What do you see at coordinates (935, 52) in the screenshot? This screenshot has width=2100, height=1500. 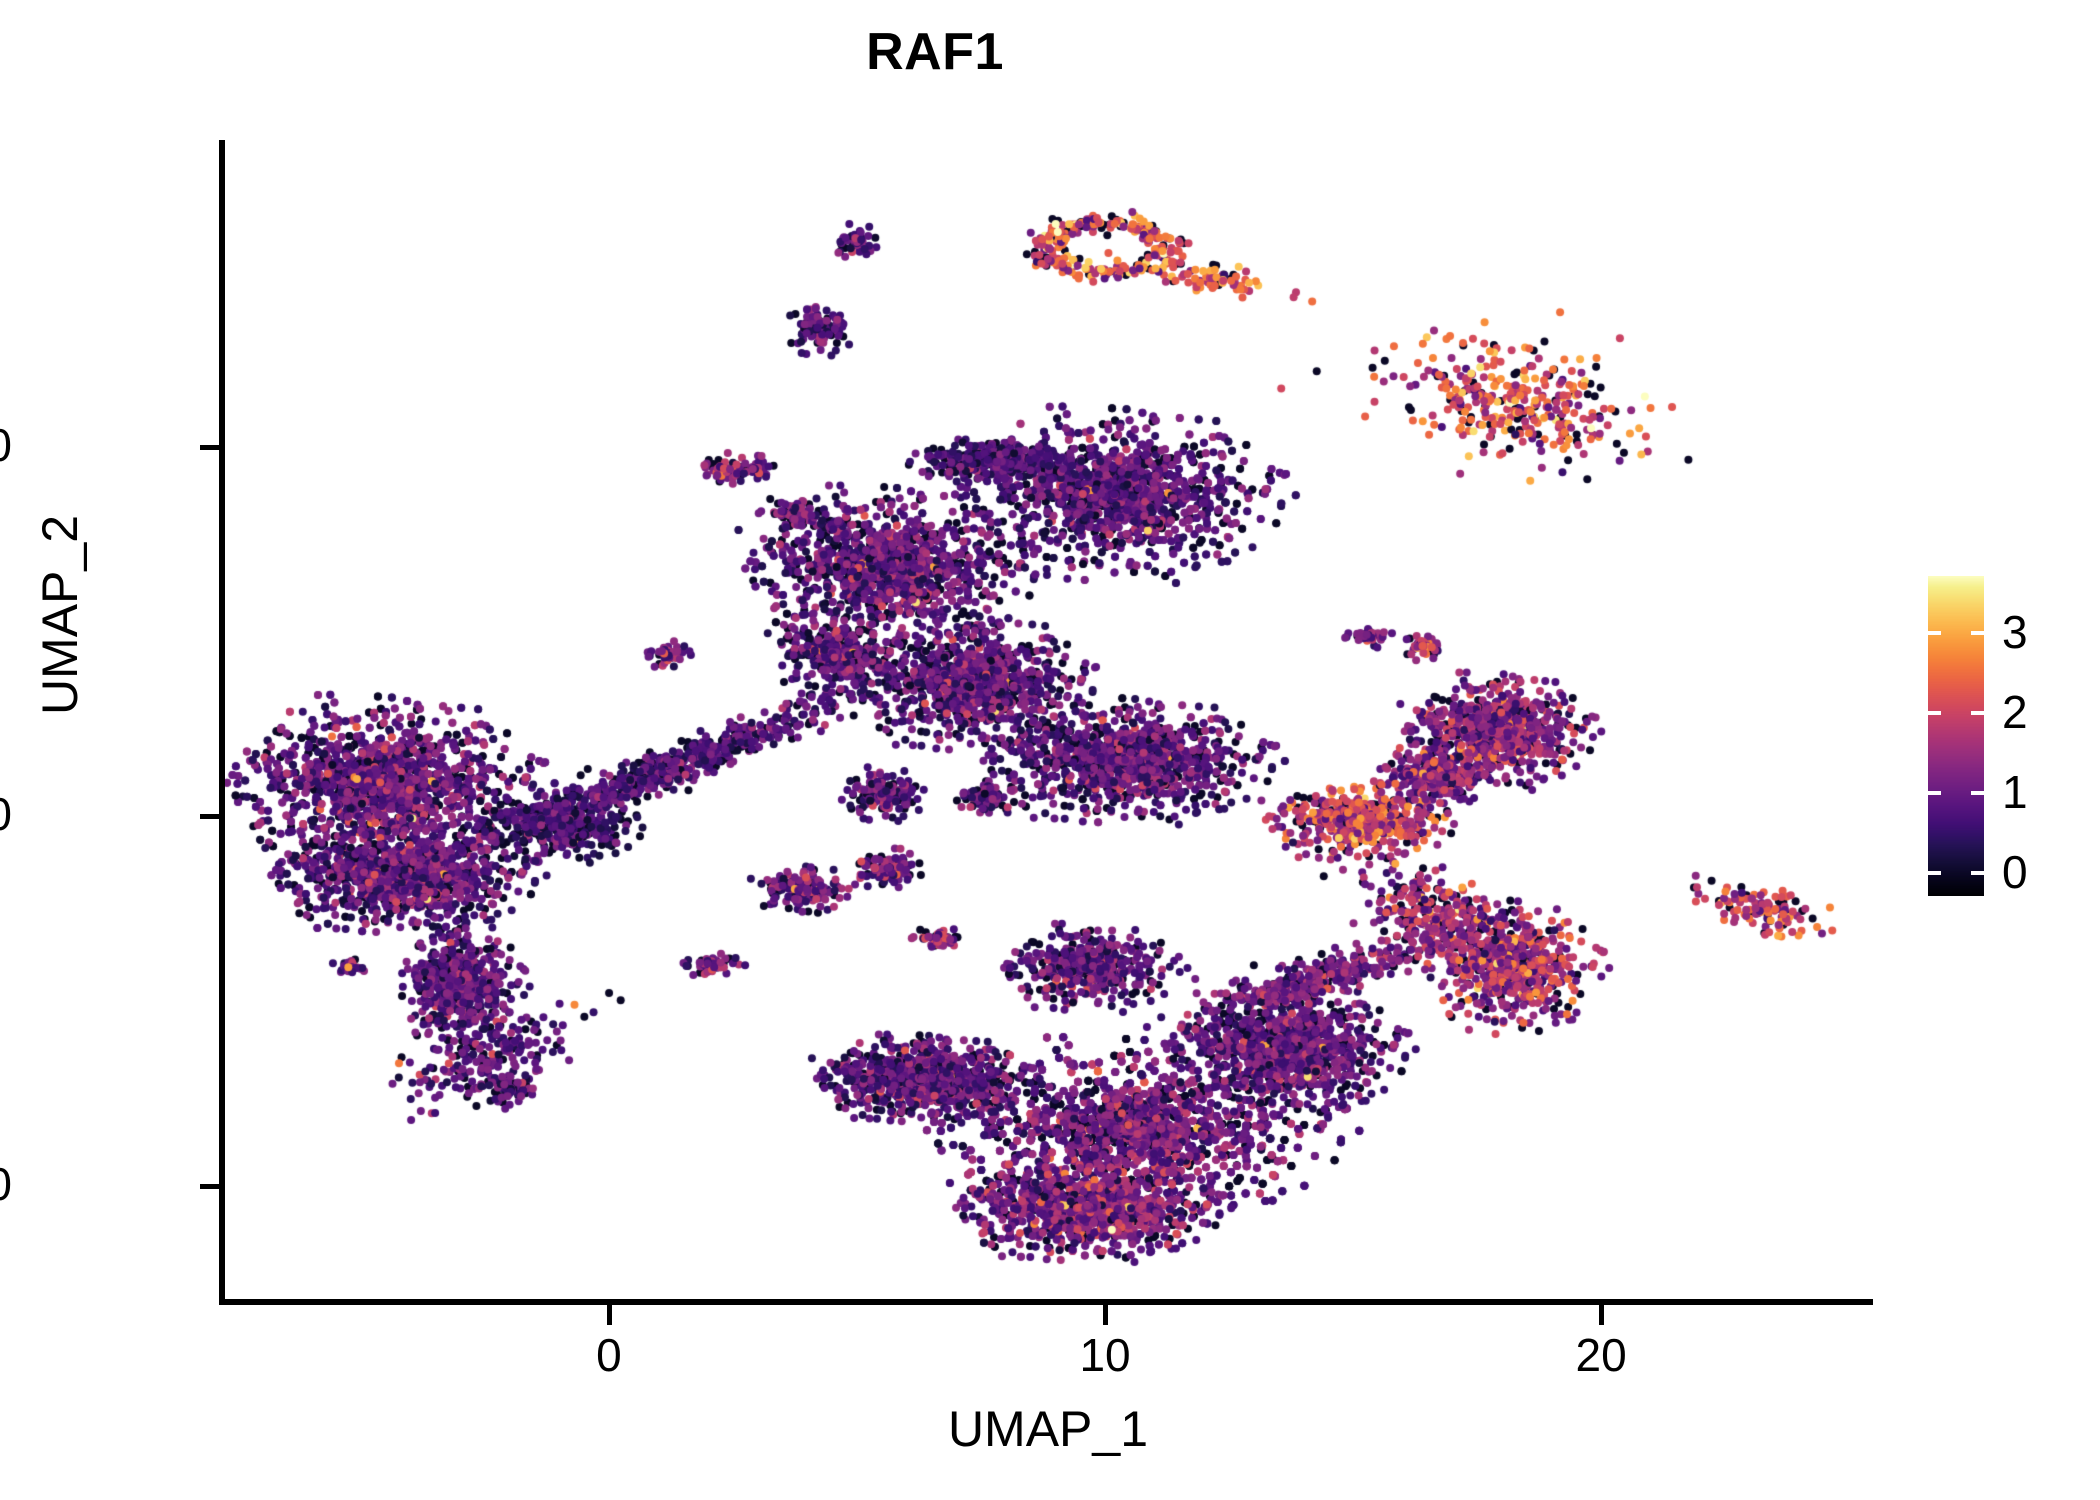 I see `page-title: RAF1` at bounding box center [935, 52].